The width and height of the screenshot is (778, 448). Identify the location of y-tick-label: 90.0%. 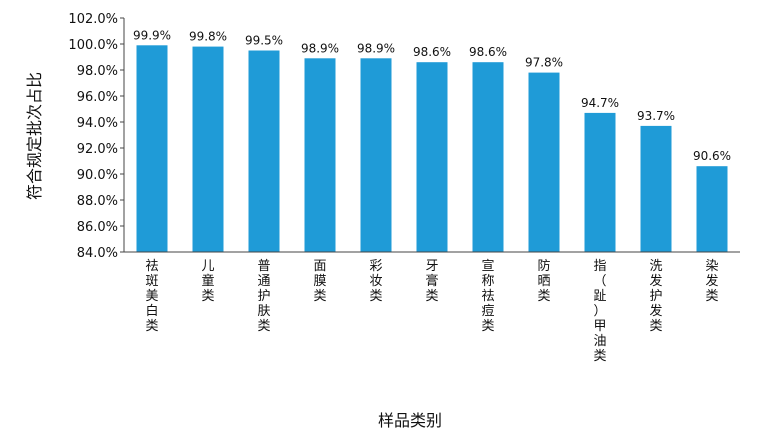
(97, 175).